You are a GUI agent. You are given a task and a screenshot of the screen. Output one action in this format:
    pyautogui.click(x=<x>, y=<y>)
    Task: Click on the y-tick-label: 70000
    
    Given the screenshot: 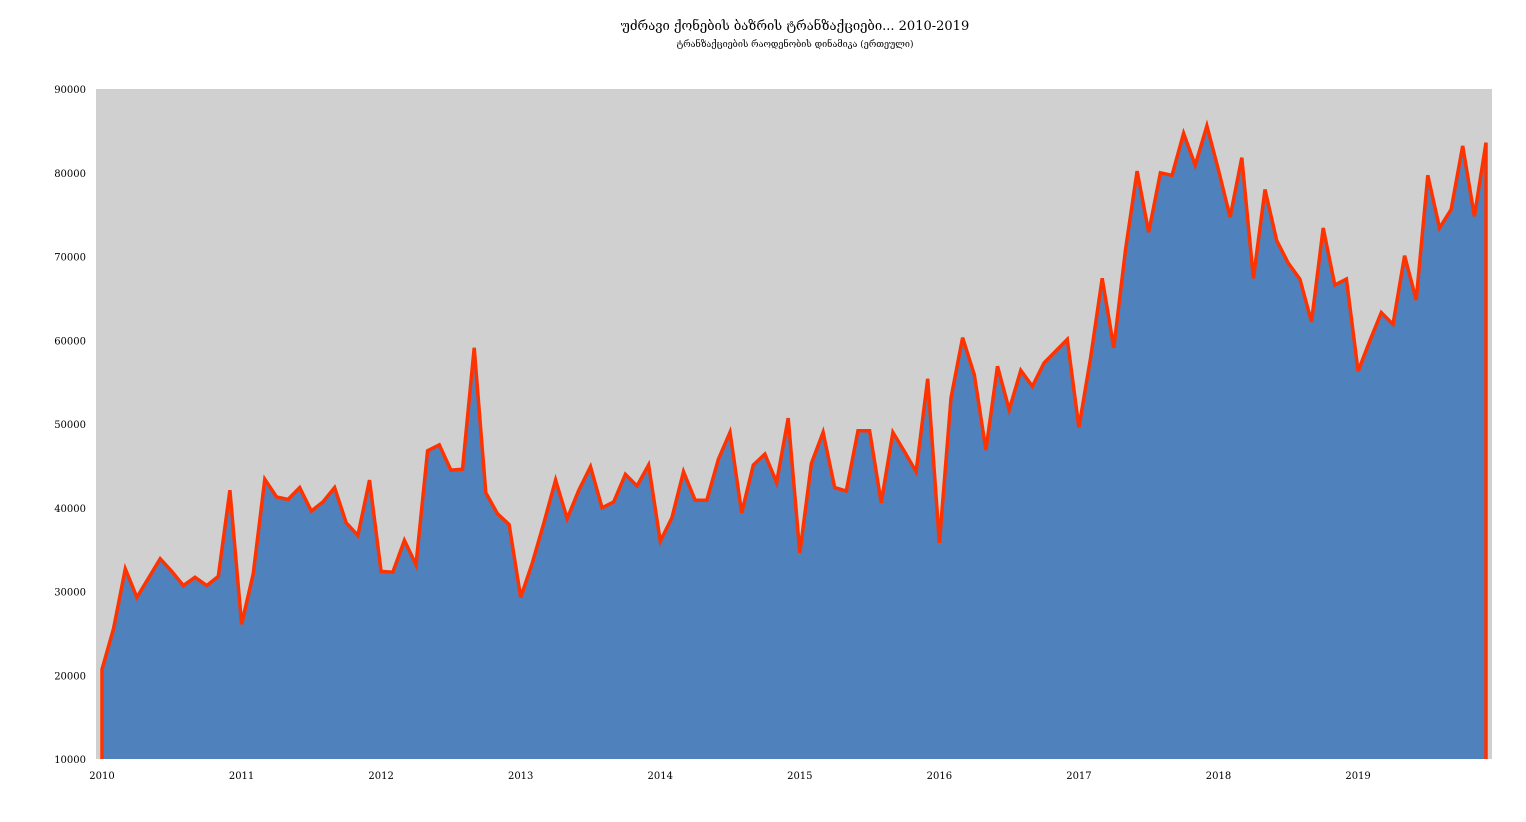 What is the action you would take?
    pyautogui.click(x=70, y=258)
    